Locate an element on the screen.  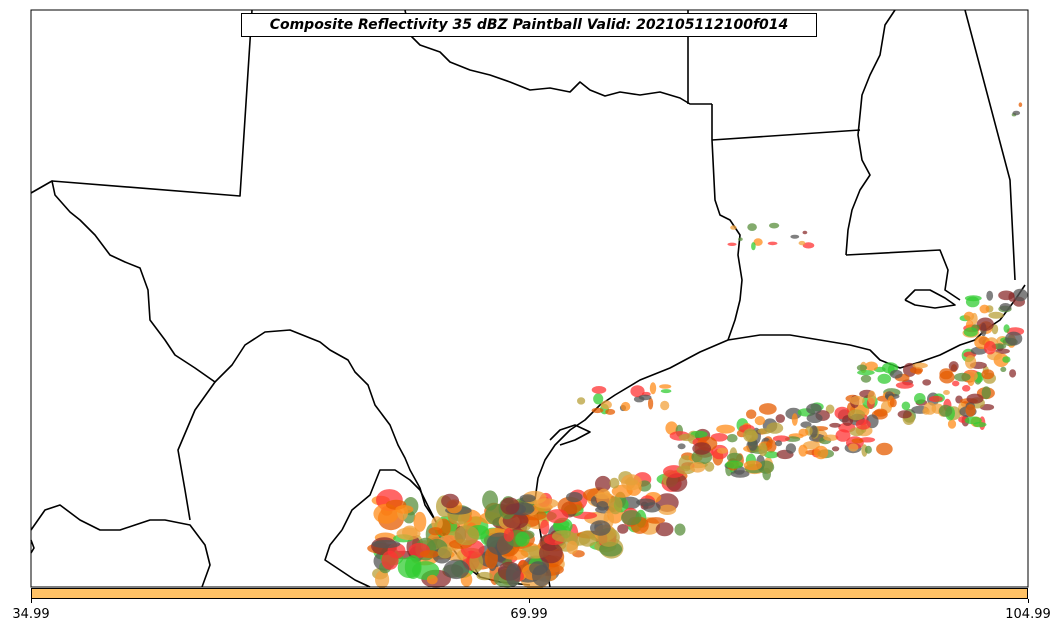
mississippi-river-border is located at coordinates (870, 132).